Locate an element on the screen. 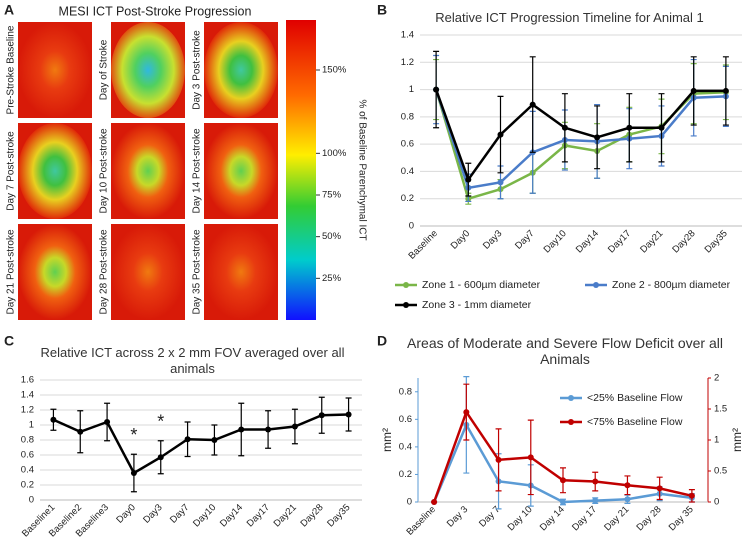 This screenshot has height=541, width=749. panel-letter: A is located at coordinates (9, 10).